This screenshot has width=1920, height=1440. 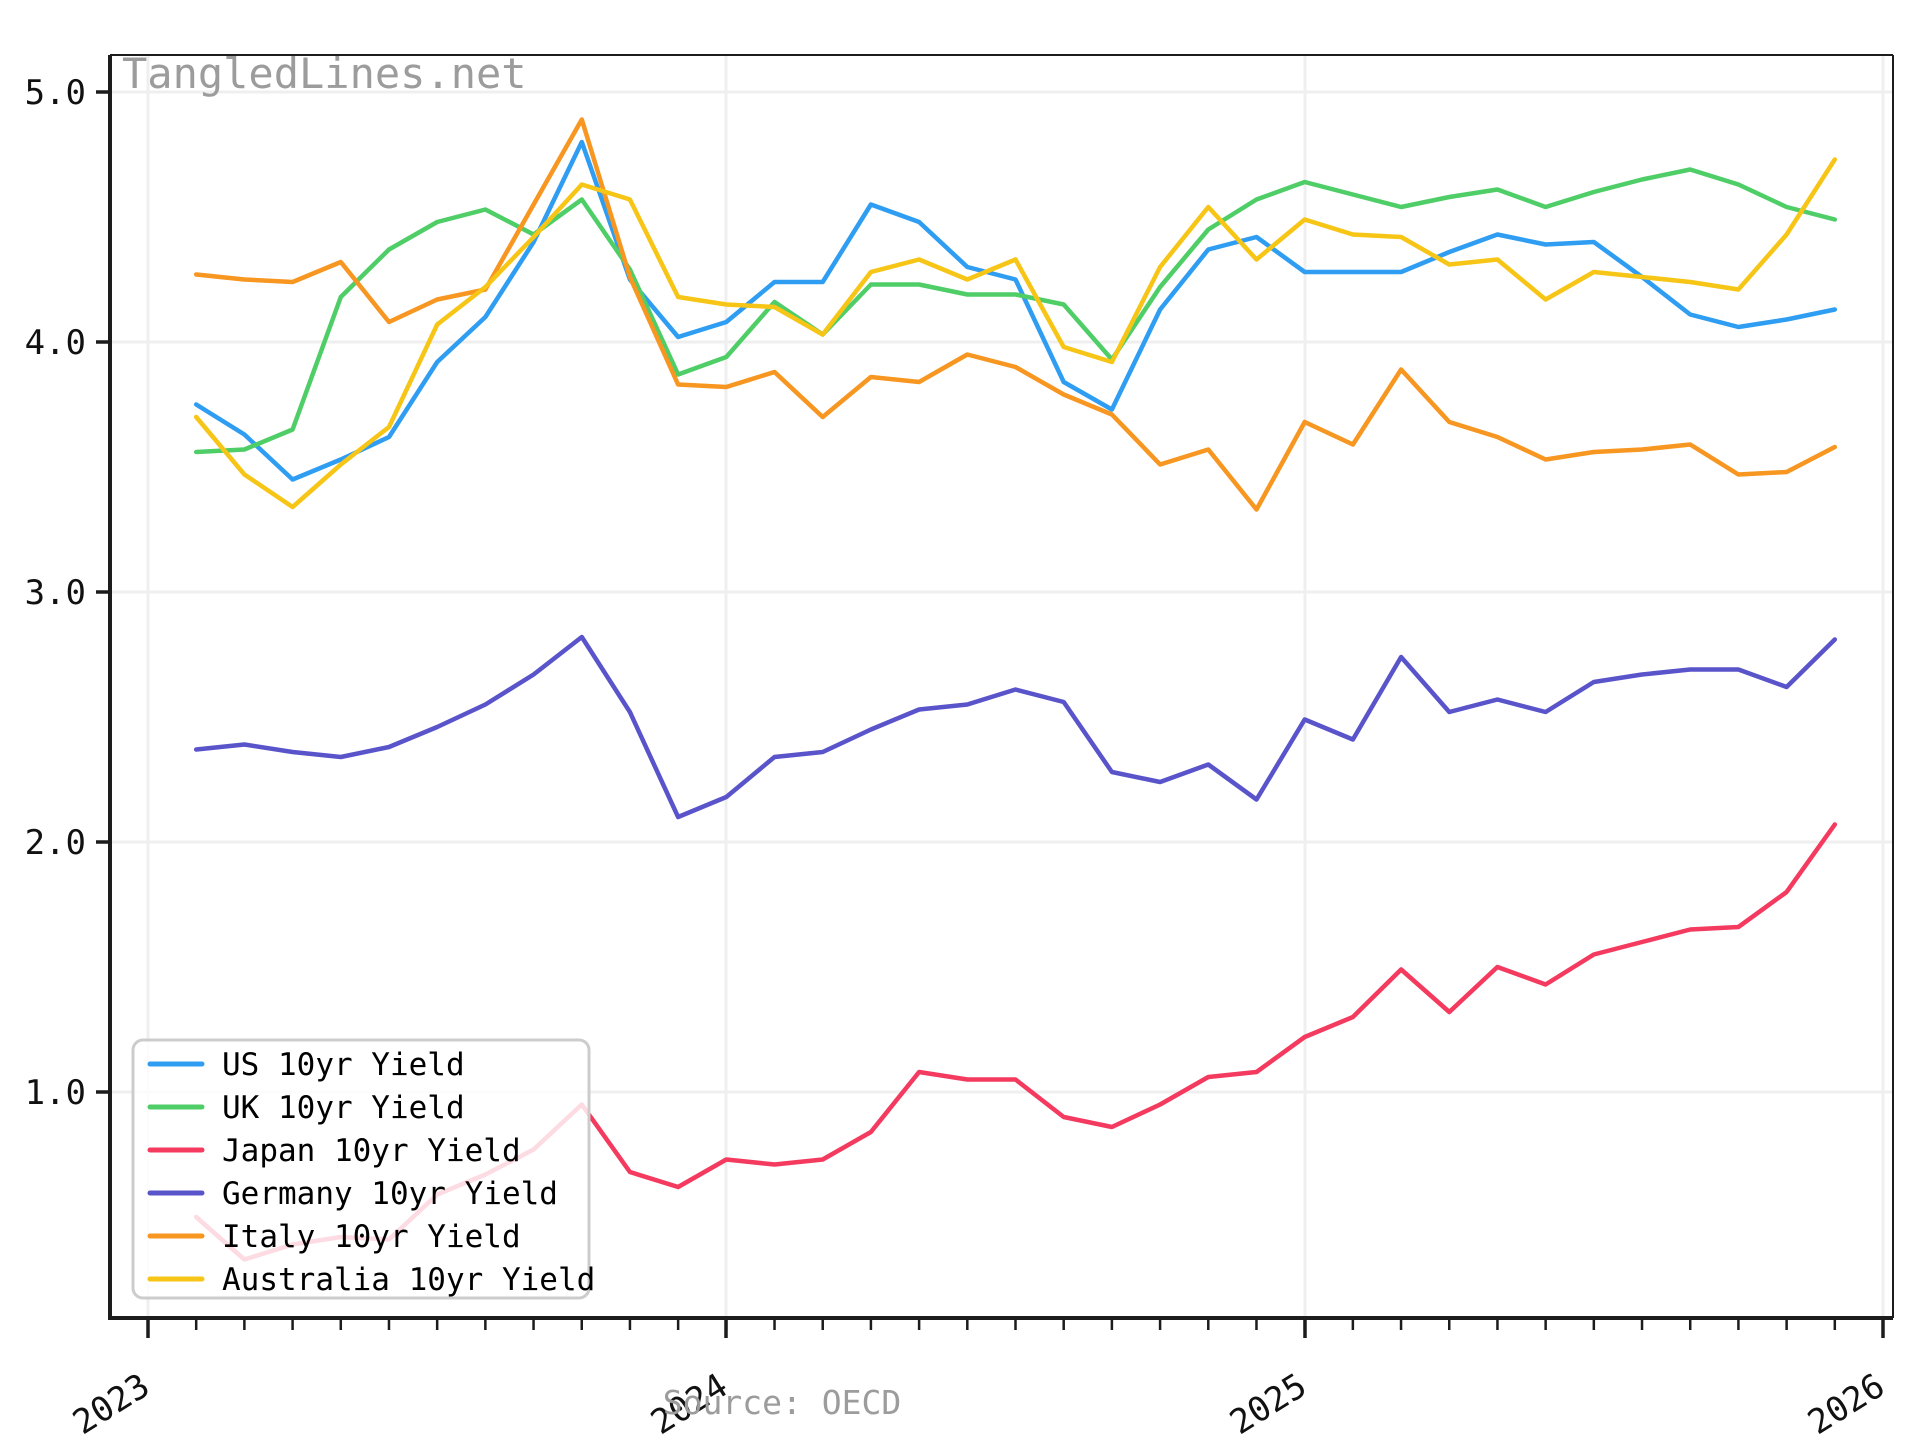 What do you see at coordinates (1015, 727) in the screenshot?
I see `series-line-germany` at bounding box center [1015, 727].